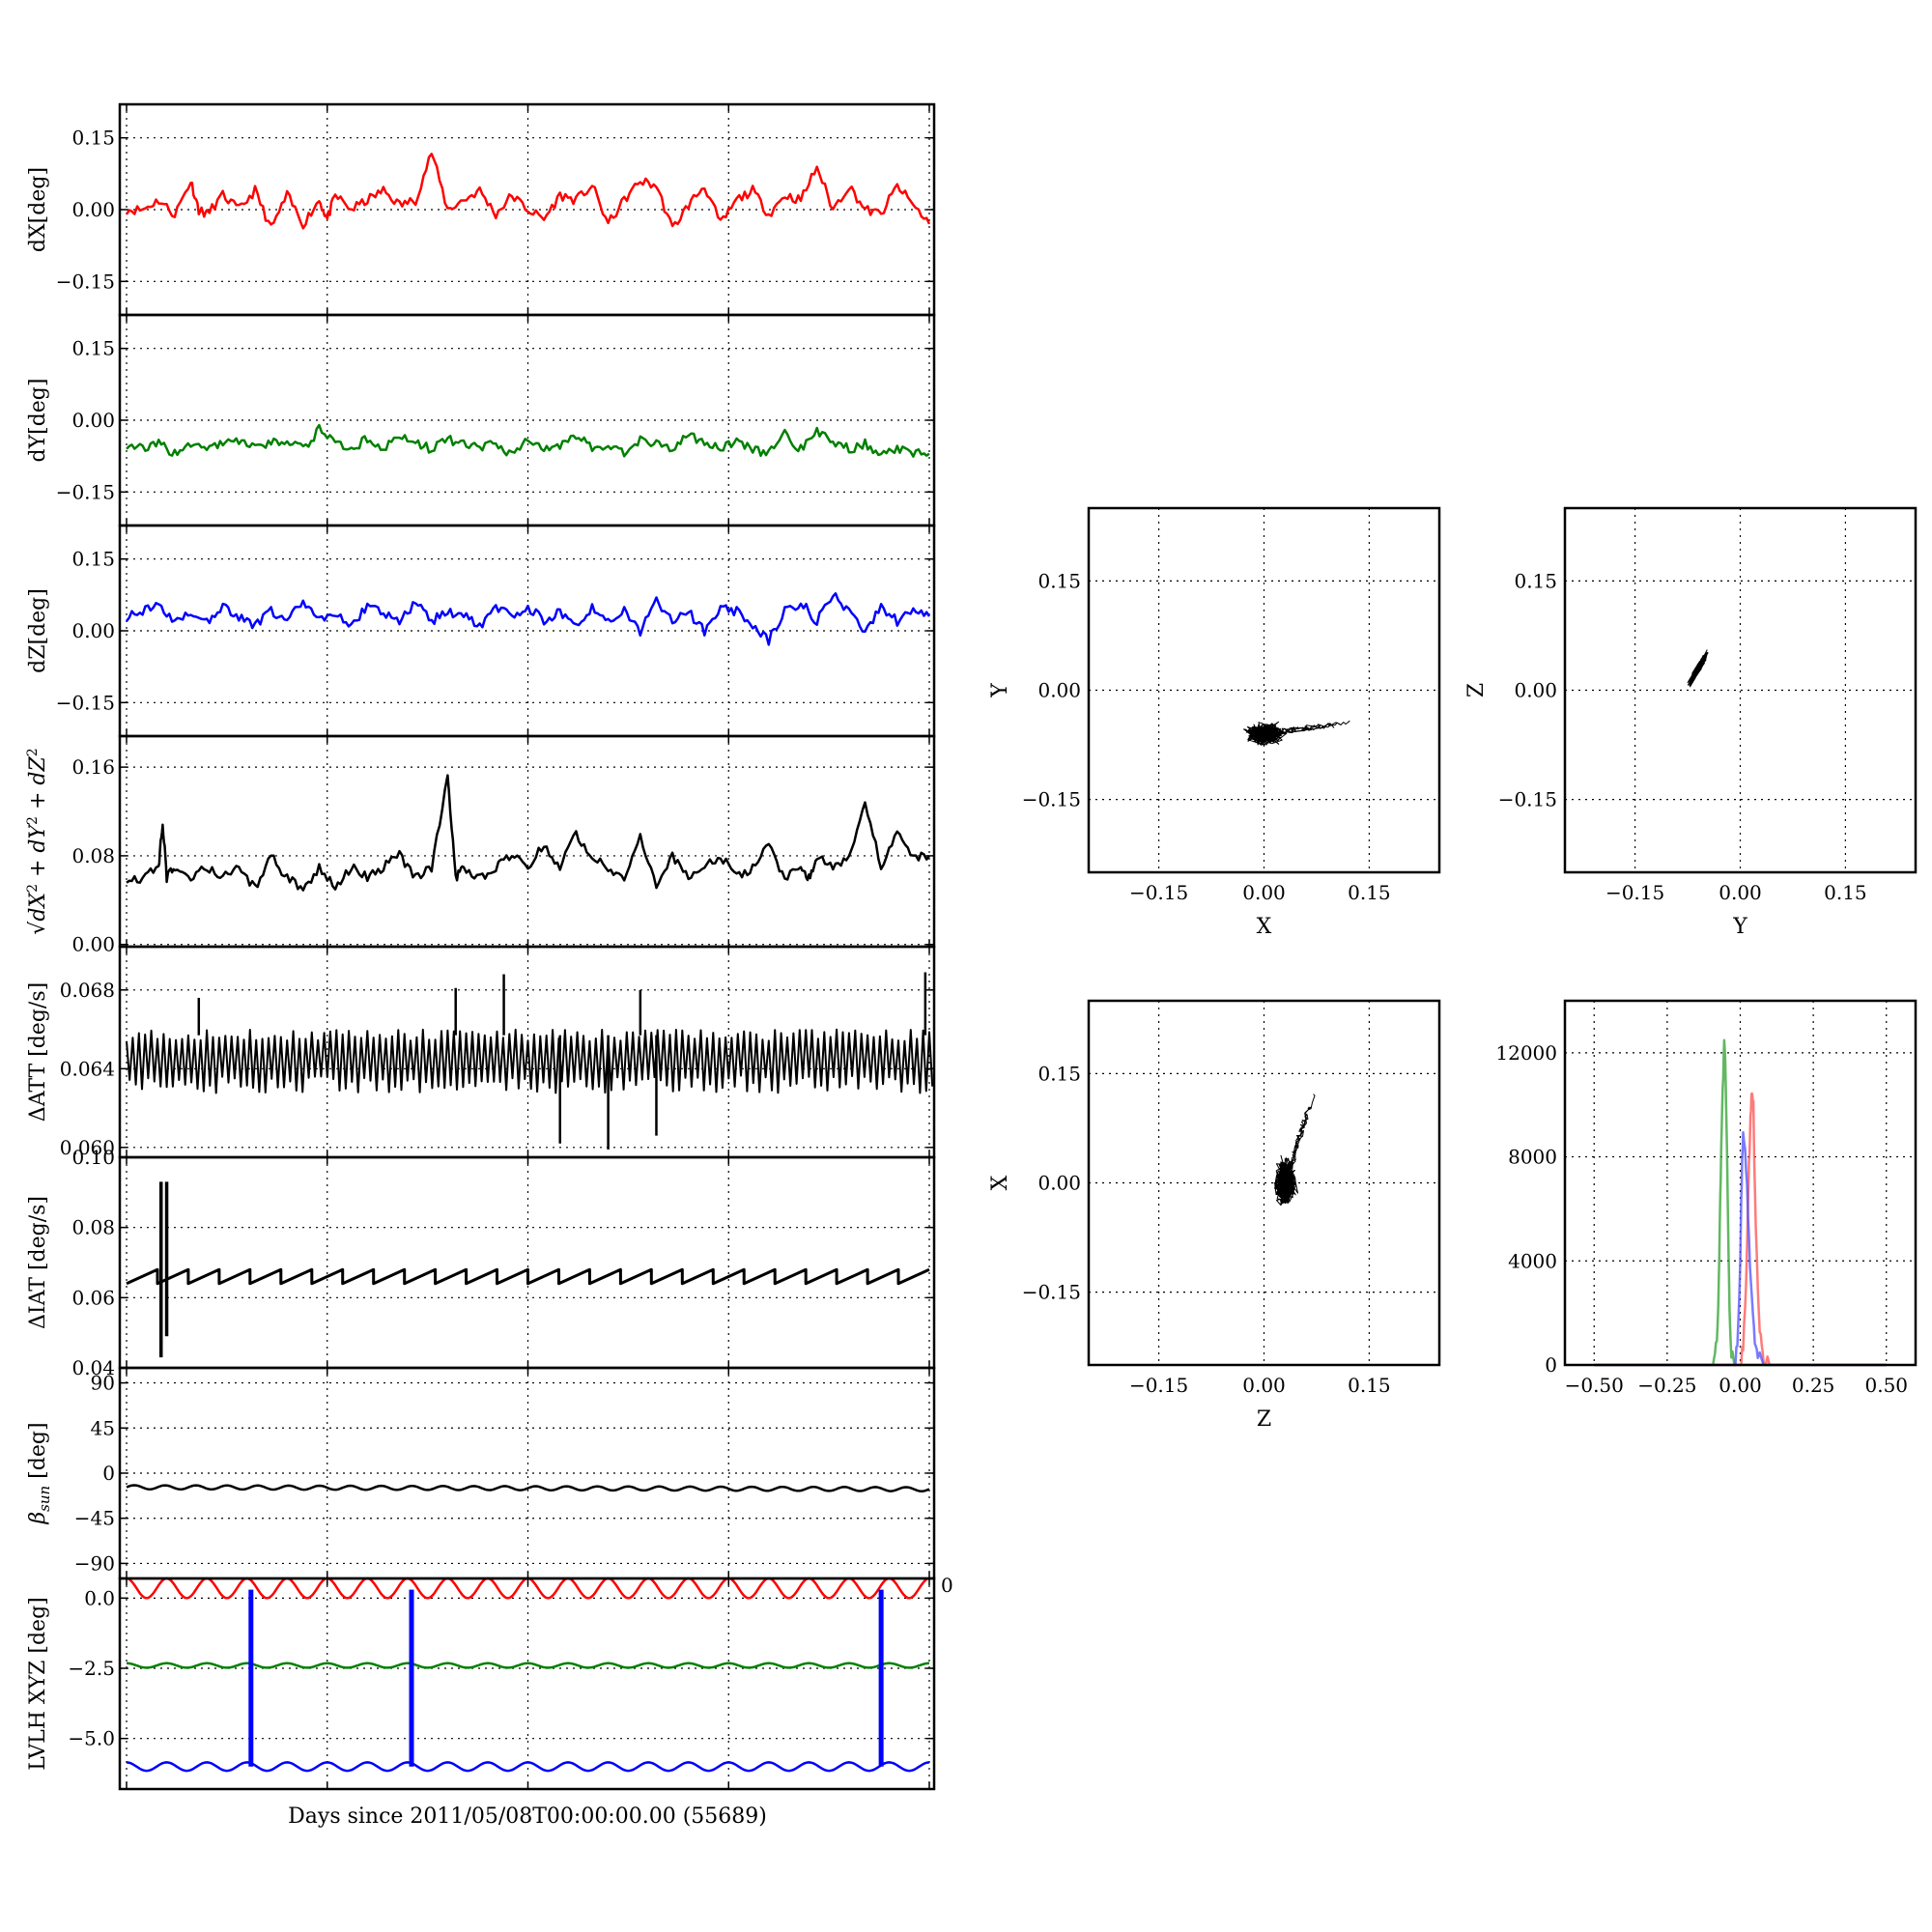  What do you see at coordinates (91, 1668) in the screenshot?
I see `y-tick-label: −2.5` at bounding box center [91, 1668].